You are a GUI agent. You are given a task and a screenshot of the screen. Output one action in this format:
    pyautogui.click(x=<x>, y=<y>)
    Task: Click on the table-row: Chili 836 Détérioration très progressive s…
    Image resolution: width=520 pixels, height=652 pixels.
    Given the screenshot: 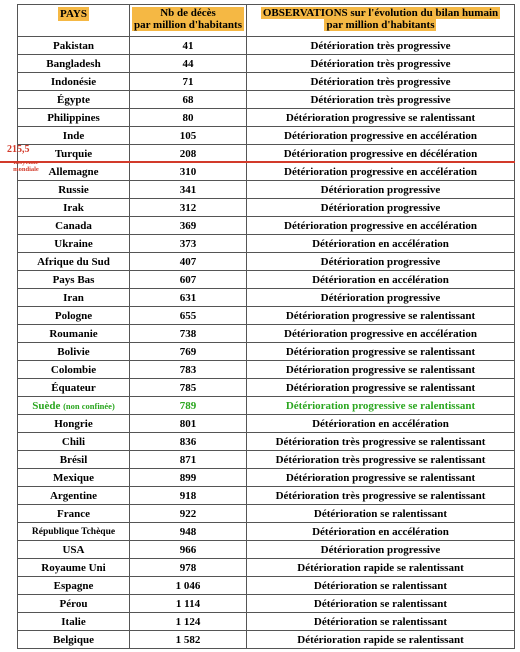 What is the action you would take?
    pyautogui.click(x=266, y=441)
    